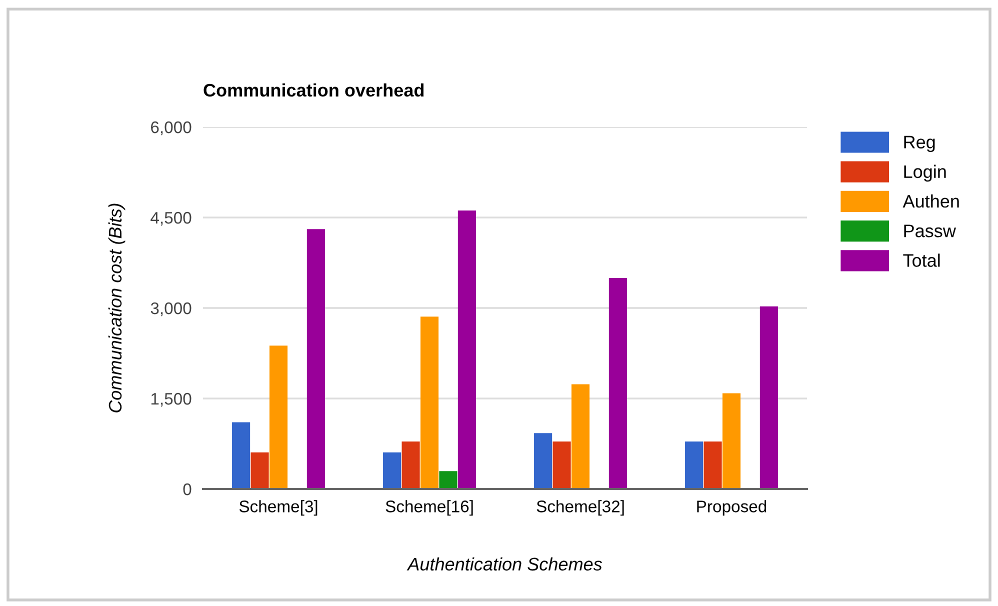  What do you see at coordinates (921, 260) in the screenshot?
I see `legend-label: Total` at bounding box center [921, 260].